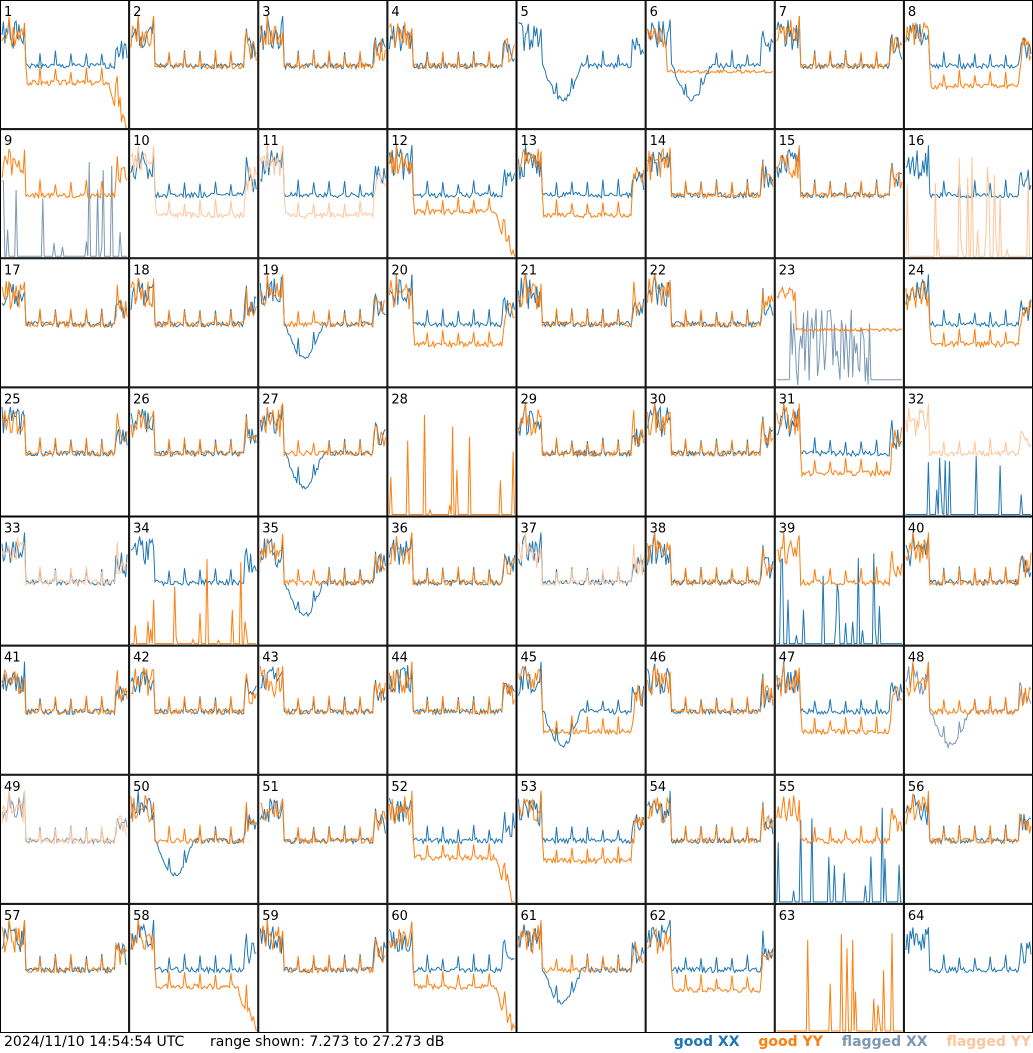  Describe the element at coordinates (8, 12) in the screenshot. I see `panel-label: 1` at that location.